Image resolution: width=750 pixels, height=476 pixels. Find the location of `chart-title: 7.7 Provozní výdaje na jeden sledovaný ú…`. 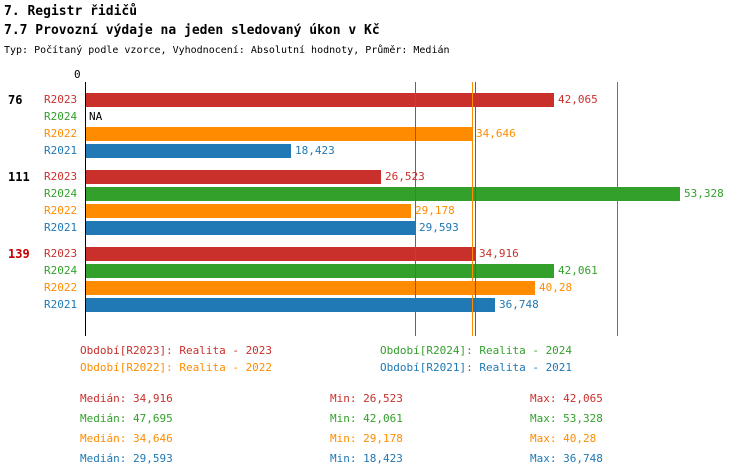

chart-title: 7.7 Provozní výdaje na jeden sledovaný ú… is located at coordinates (192, 30).